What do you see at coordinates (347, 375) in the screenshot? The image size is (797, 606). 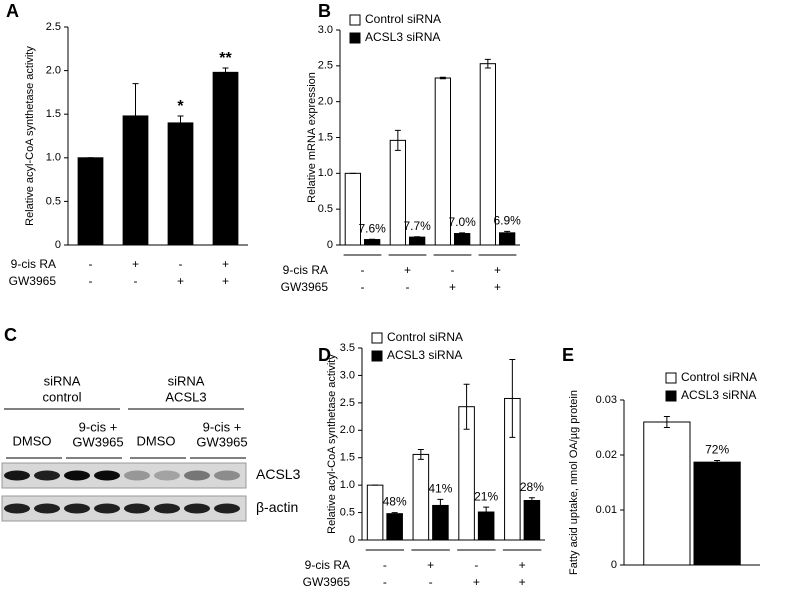 I see `y-tick-label: 3.0` at bounding box center [347, 375].